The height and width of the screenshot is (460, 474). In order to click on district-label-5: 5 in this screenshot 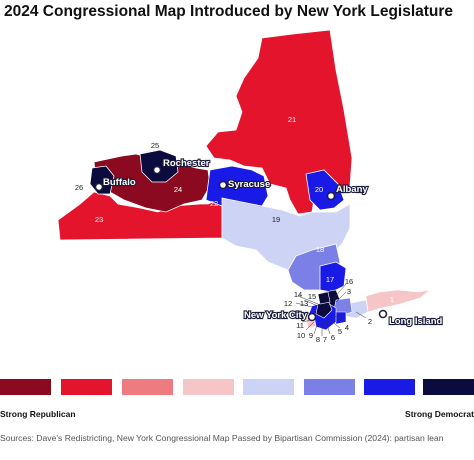, I will do `click(340, 331)`.